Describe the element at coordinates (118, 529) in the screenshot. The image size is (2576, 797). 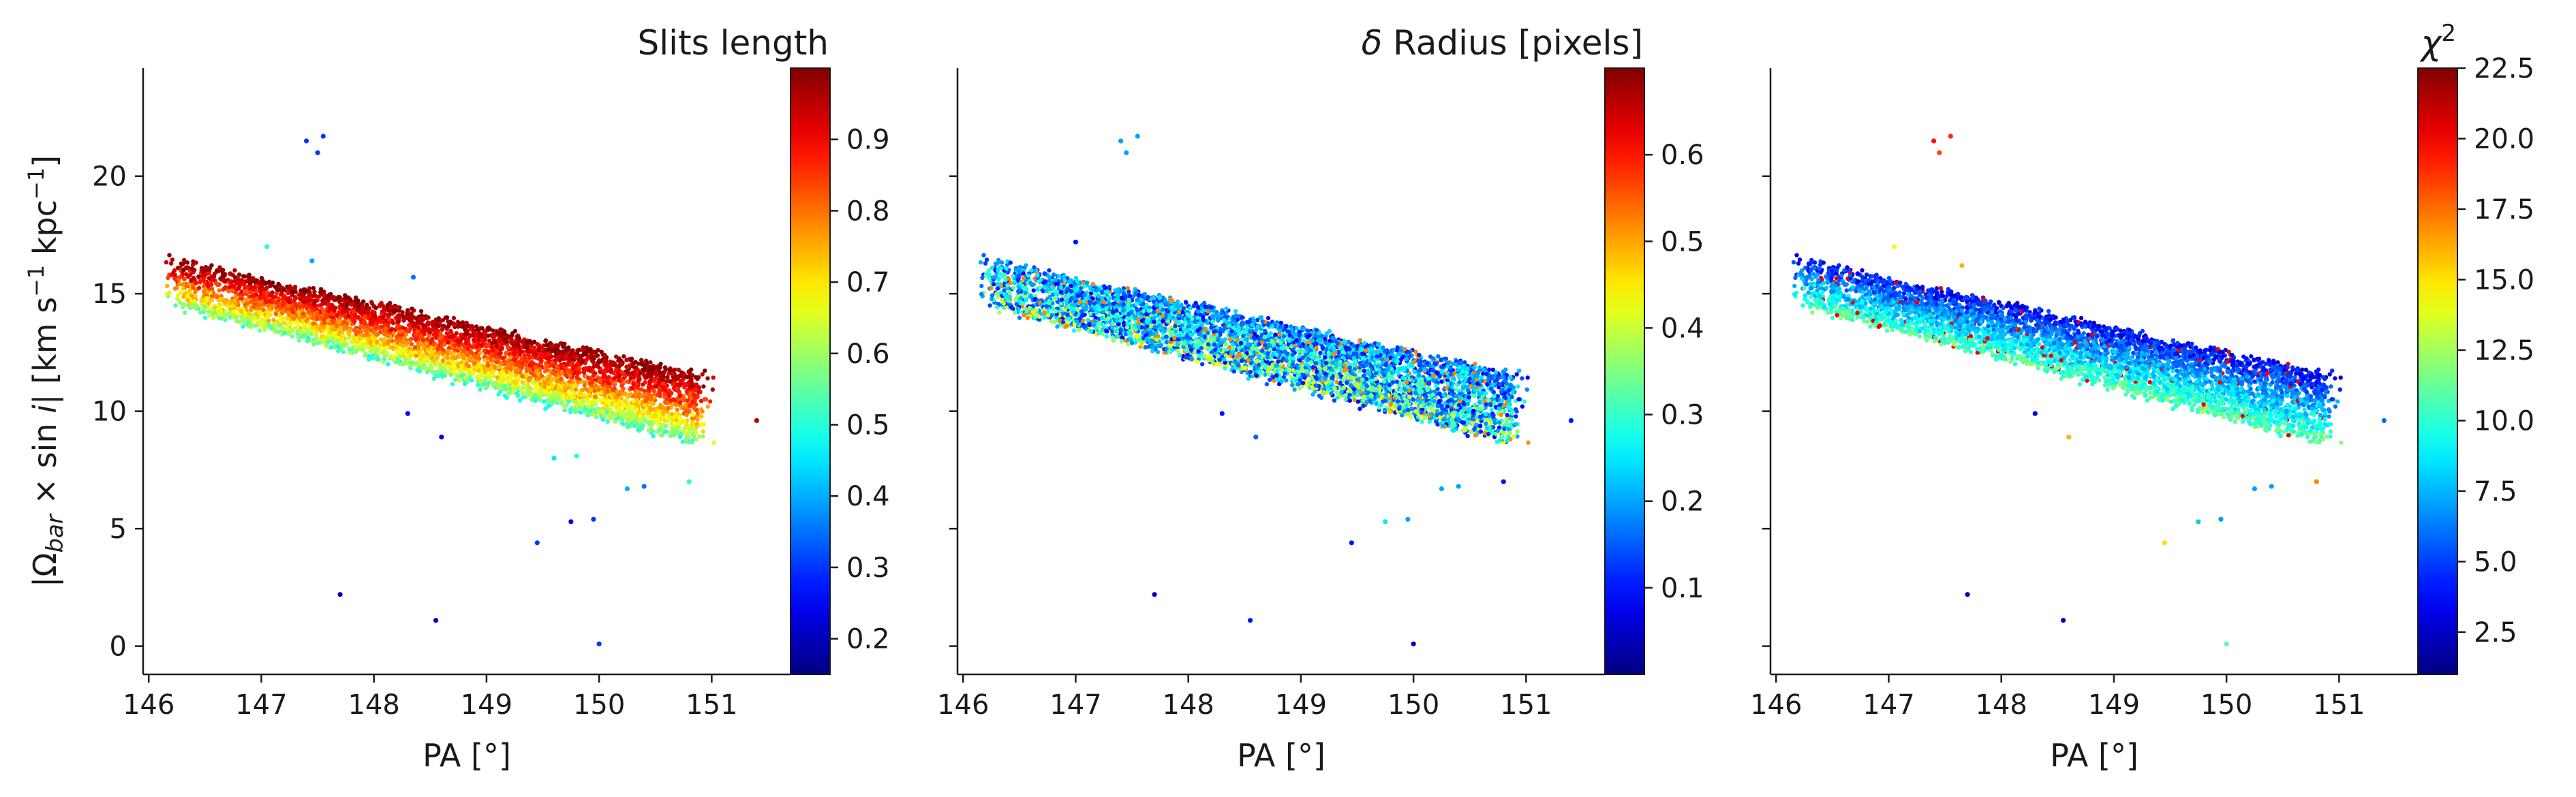
I see `y-tick-label: 5` at that location.